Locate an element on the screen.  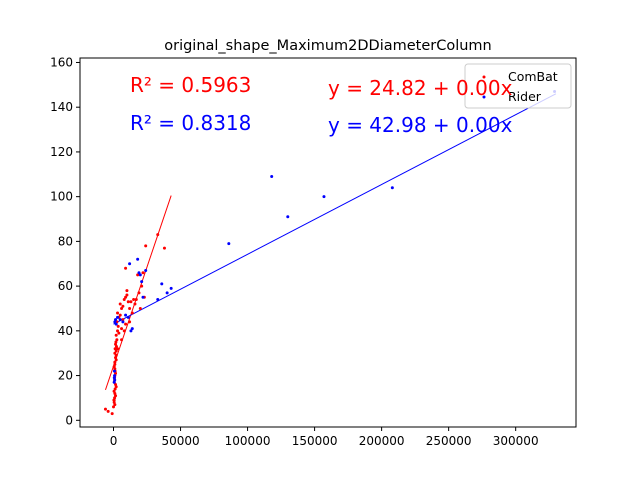
x-tick-label: 300000 is located at coordinates (516, 441).